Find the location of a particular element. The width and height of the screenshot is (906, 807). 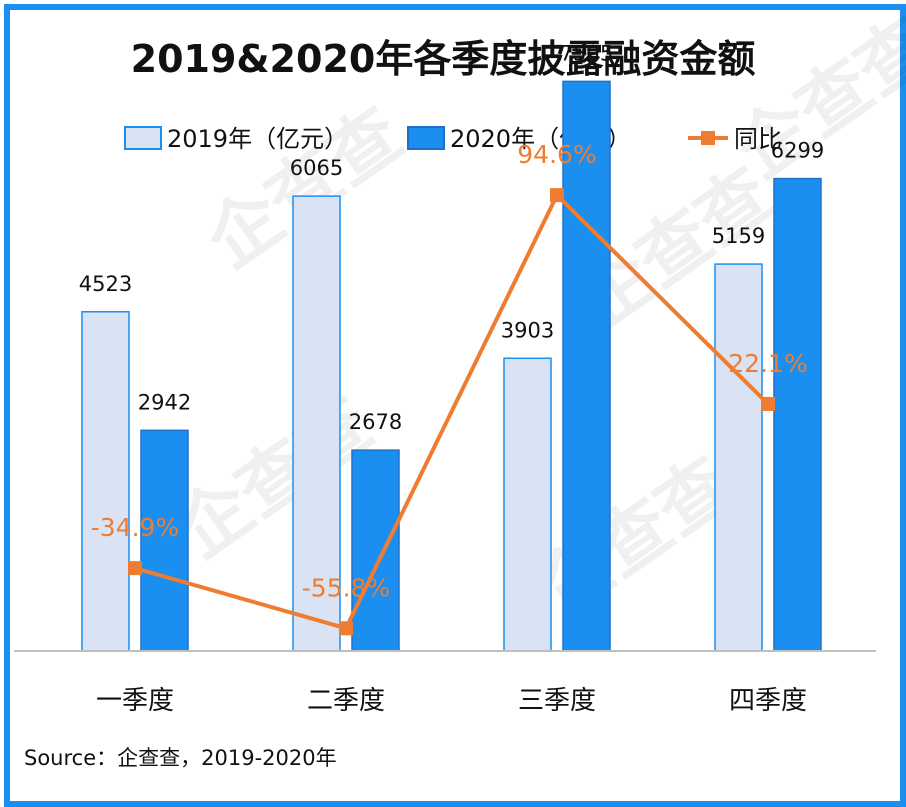

legend-label-2019: 2019年（亿元） is located at coordinates (257, 139).